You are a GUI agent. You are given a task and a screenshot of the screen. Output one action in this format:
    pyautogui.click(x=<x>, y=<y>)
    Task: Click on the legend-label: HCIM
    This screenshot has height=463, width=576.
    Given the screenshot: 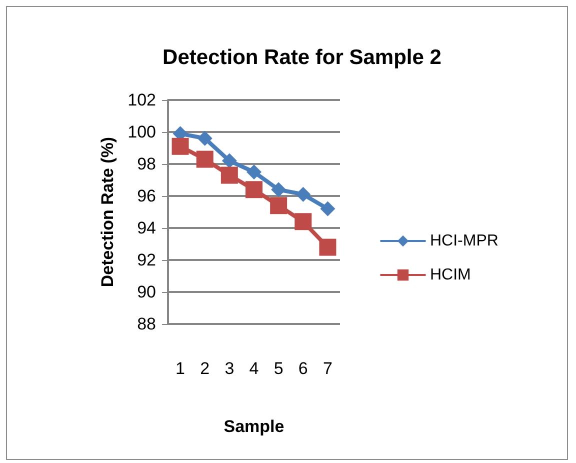 What is the action you would take?
    pyautogui.click(x=450, y=275)
    